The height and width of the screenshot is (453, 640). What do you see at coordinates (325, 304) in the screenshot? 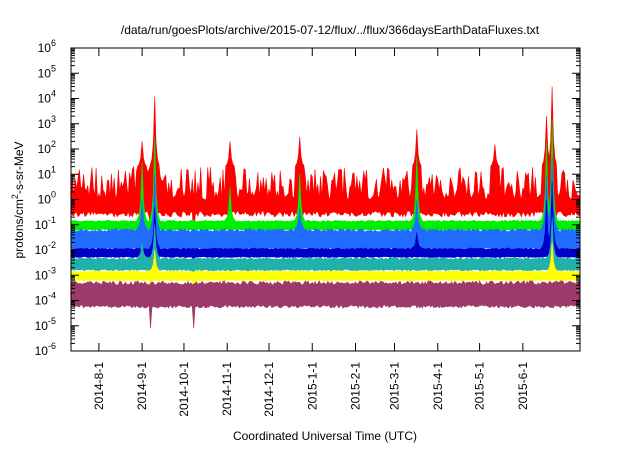
I see `series-band` at bounding box center [325, 304].